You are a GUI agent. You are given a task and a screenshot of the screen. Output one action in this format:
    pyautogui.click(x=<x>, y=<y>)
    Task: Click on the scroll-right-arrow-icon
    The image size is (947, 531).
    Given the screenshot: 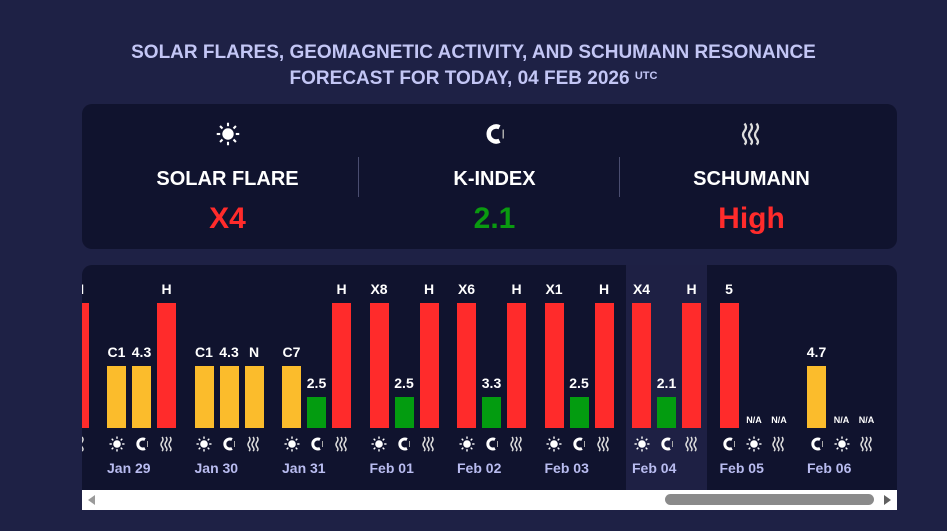 What is the action you would take?
    pyautogui.click(x=887, y=500)
    